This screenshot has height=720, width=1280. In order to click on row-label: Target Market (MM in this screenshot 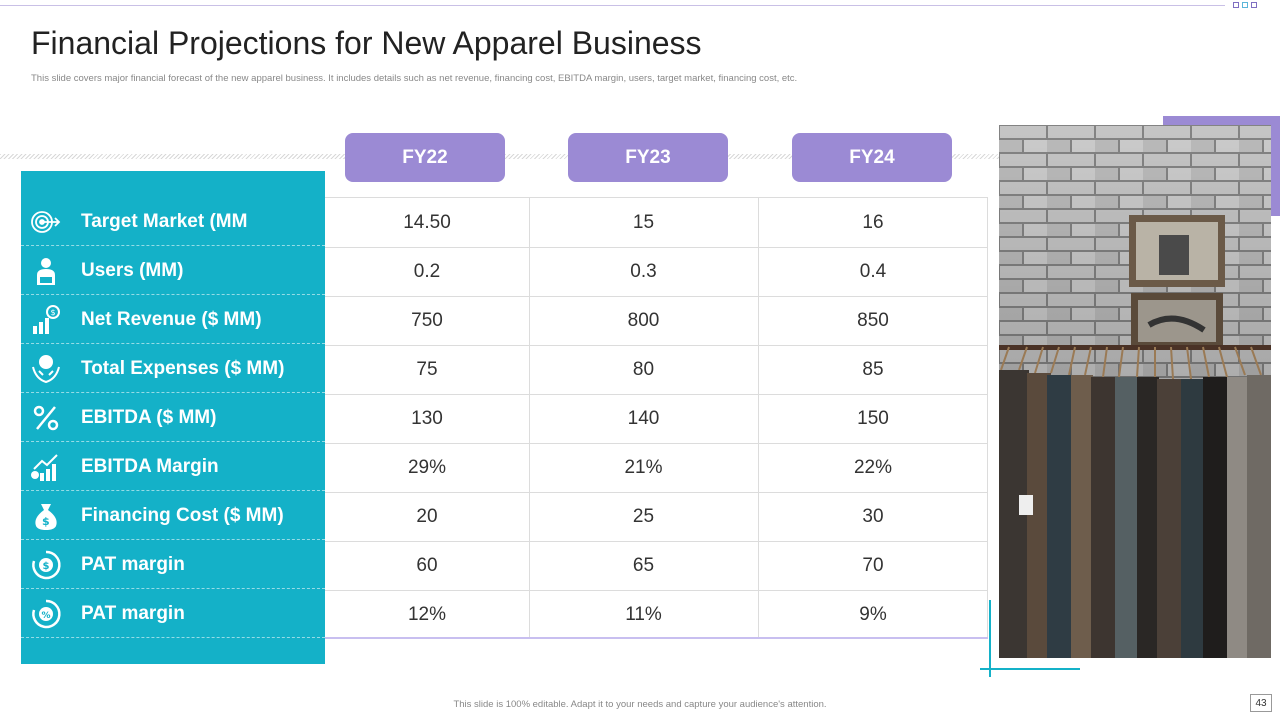, I will do `click(173, 221)`.